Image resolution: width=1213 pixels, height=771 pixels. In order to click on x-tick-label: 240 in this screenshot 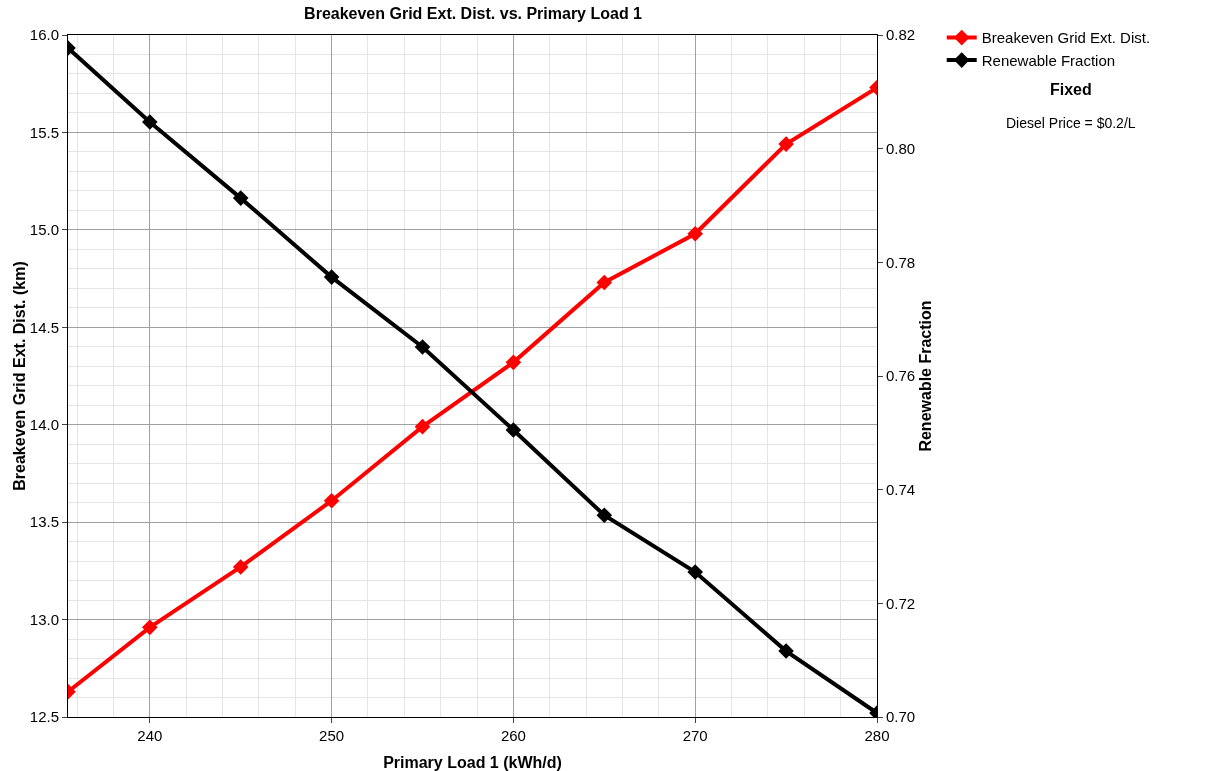, I will do `click(150, 735)`.